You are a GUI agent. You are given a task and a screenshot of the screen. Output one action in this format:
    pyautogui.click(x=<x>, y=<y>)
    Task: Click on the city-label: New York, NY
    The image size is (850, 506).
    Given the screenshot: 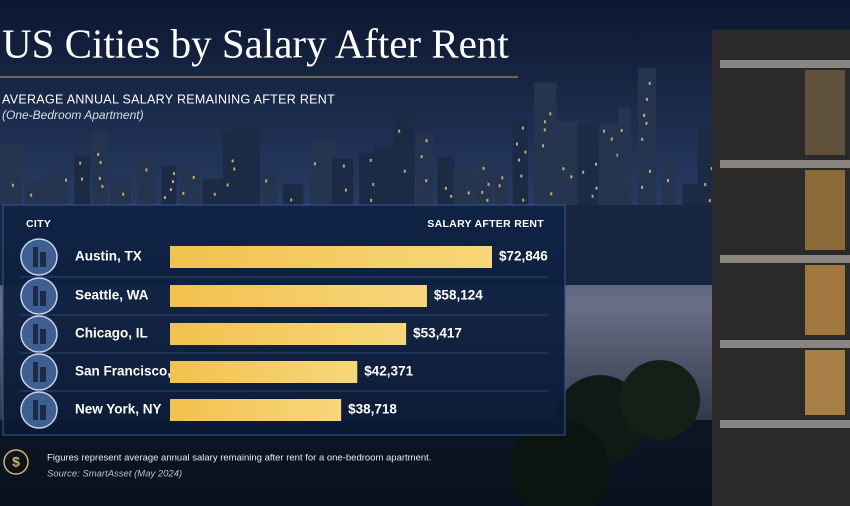 What is the action you would take?
    pyautogui.click(x=118, y=409)
    